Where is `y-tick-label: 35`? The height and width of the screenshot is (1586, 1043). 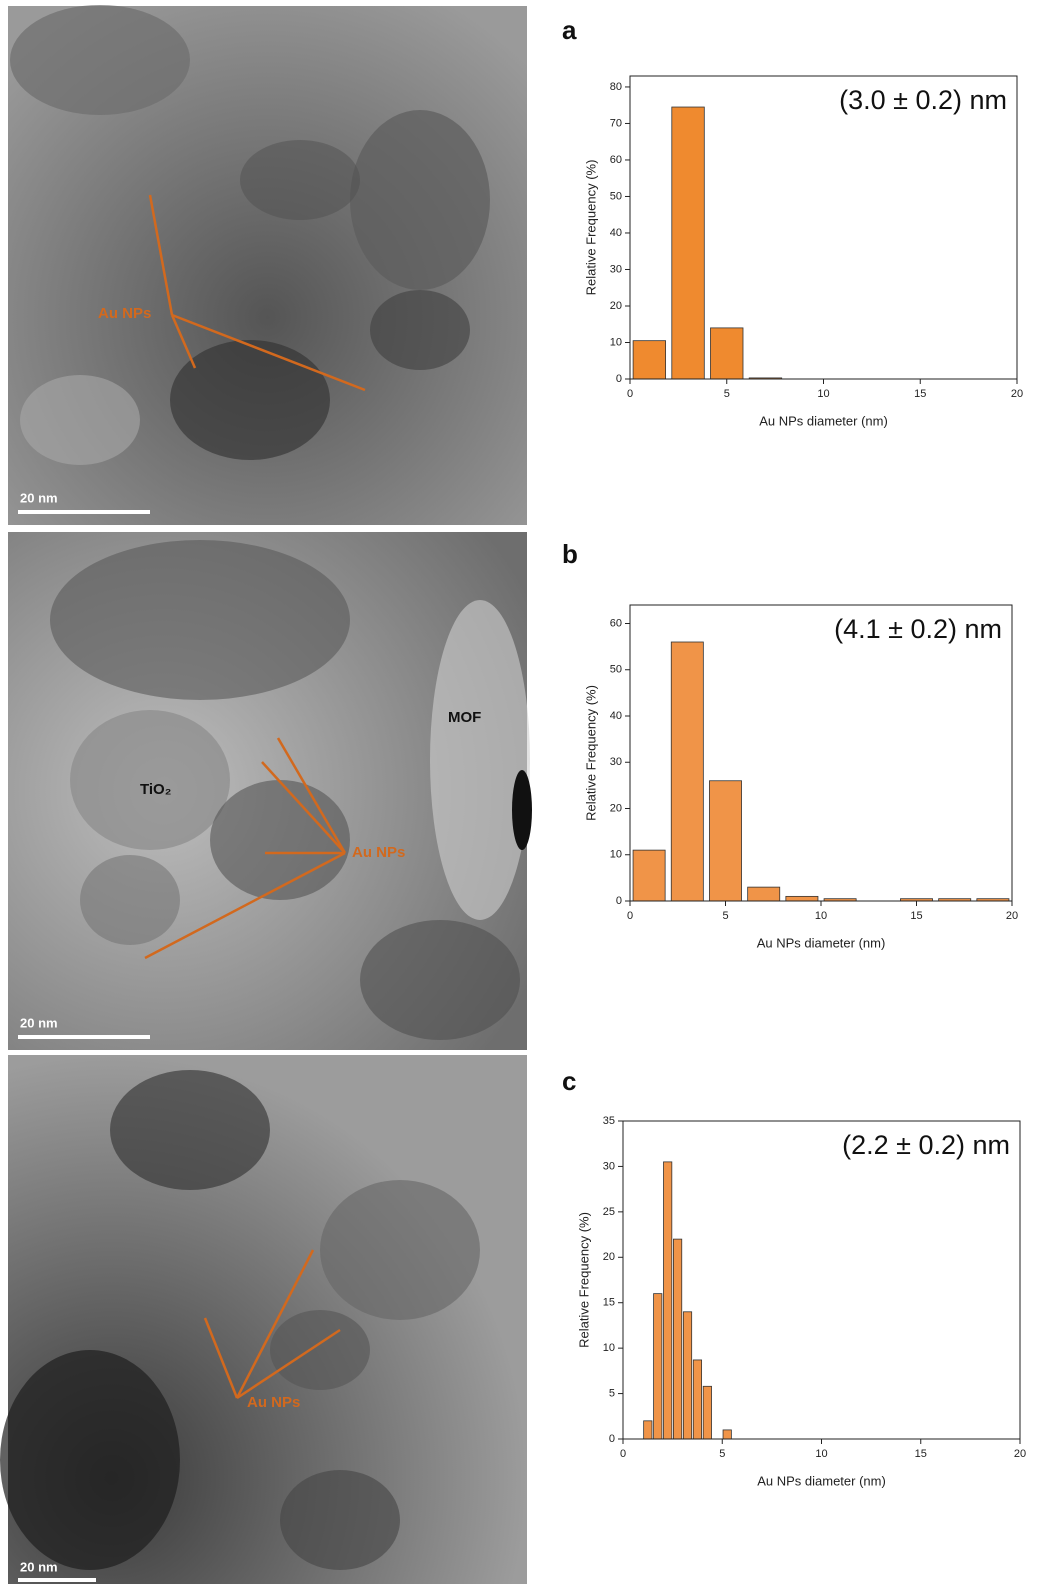
y-tick-label: 35 is located at coordinates (609, 1121).